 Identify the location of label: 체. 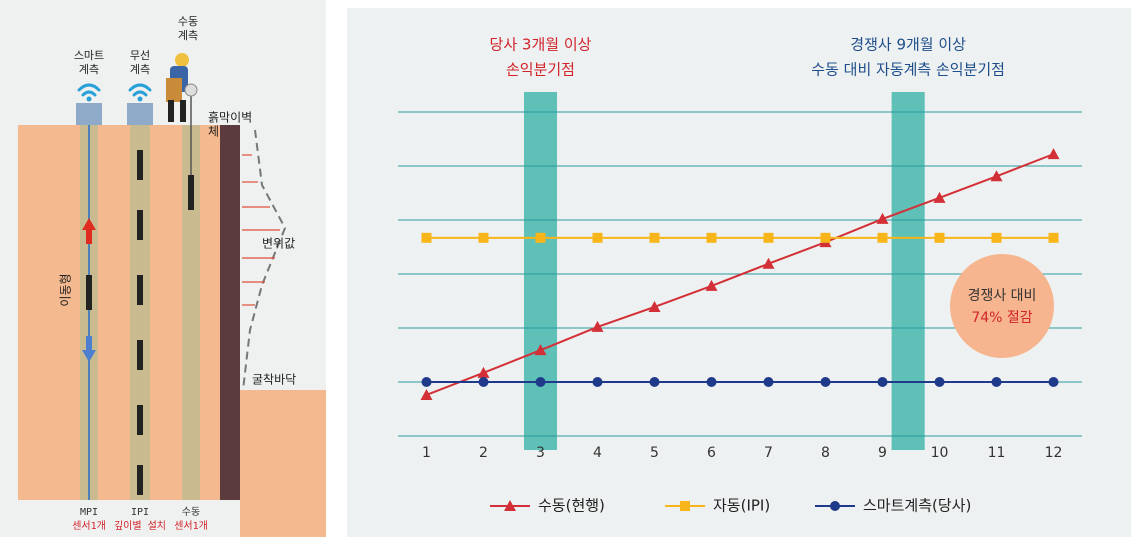
(213, 132).